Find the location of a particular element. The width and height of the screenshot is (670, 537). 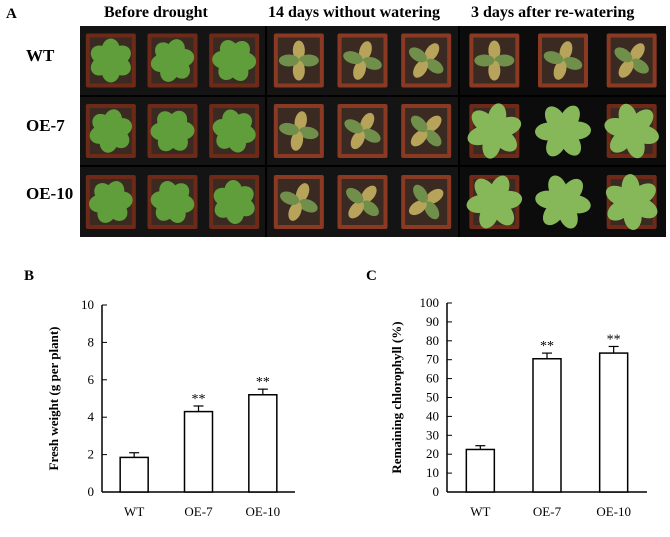

column-header-14-days: 14 days without watering is located at coordinates (354, 12).